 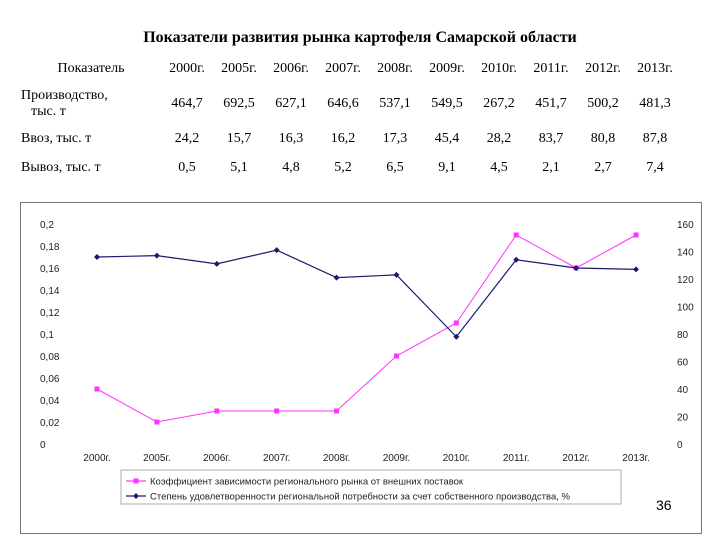 I want to click on x-axis-tick-label: 2000г., so click(x=96, y=458).